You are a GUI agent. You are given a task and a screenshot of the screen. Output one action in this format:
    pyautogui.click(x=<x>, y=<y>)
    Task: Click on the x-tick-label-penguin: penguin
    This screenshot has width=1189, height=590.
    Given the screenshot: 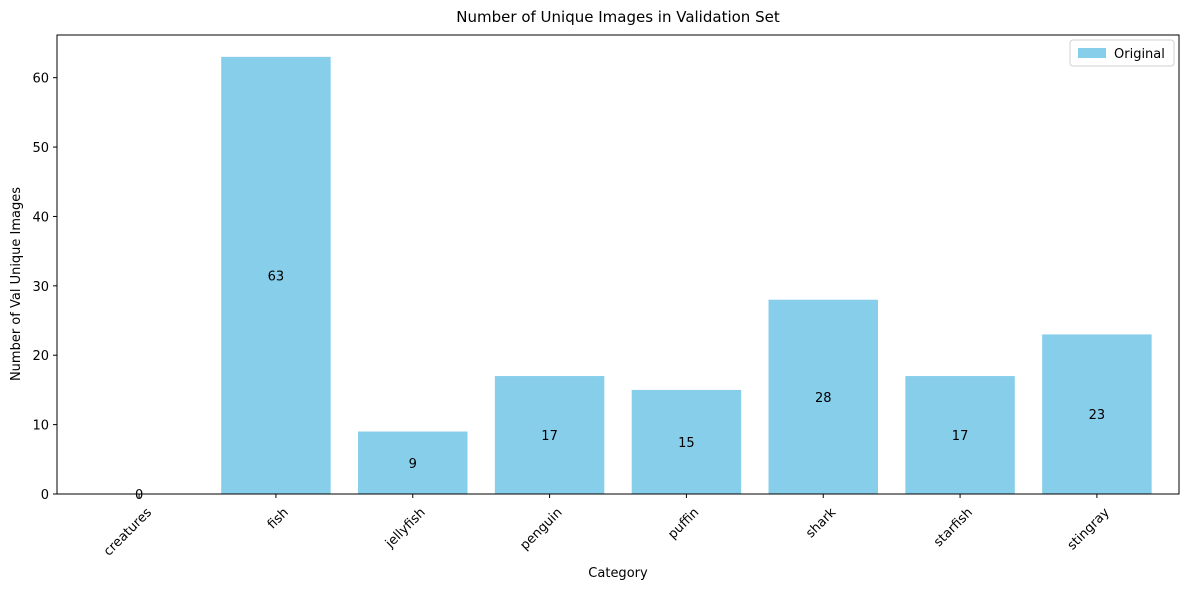 What is the action you would take?
    pyautogui.click(x=542, y=529)
    